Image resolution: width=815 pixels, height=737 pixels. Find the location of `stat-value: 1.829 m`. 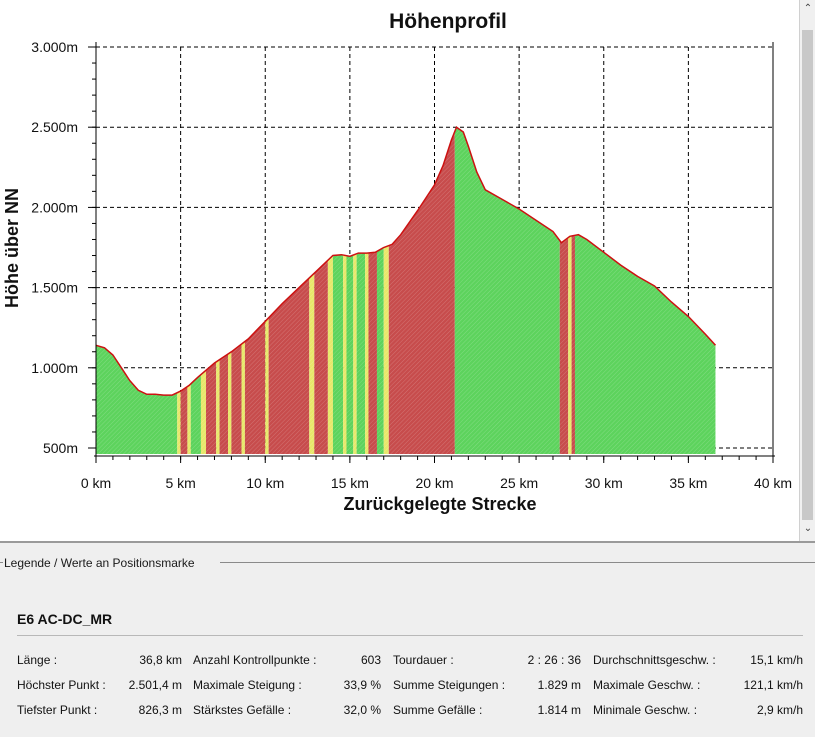

stat-value: 1.829 m is located at coordinates (559, 685).